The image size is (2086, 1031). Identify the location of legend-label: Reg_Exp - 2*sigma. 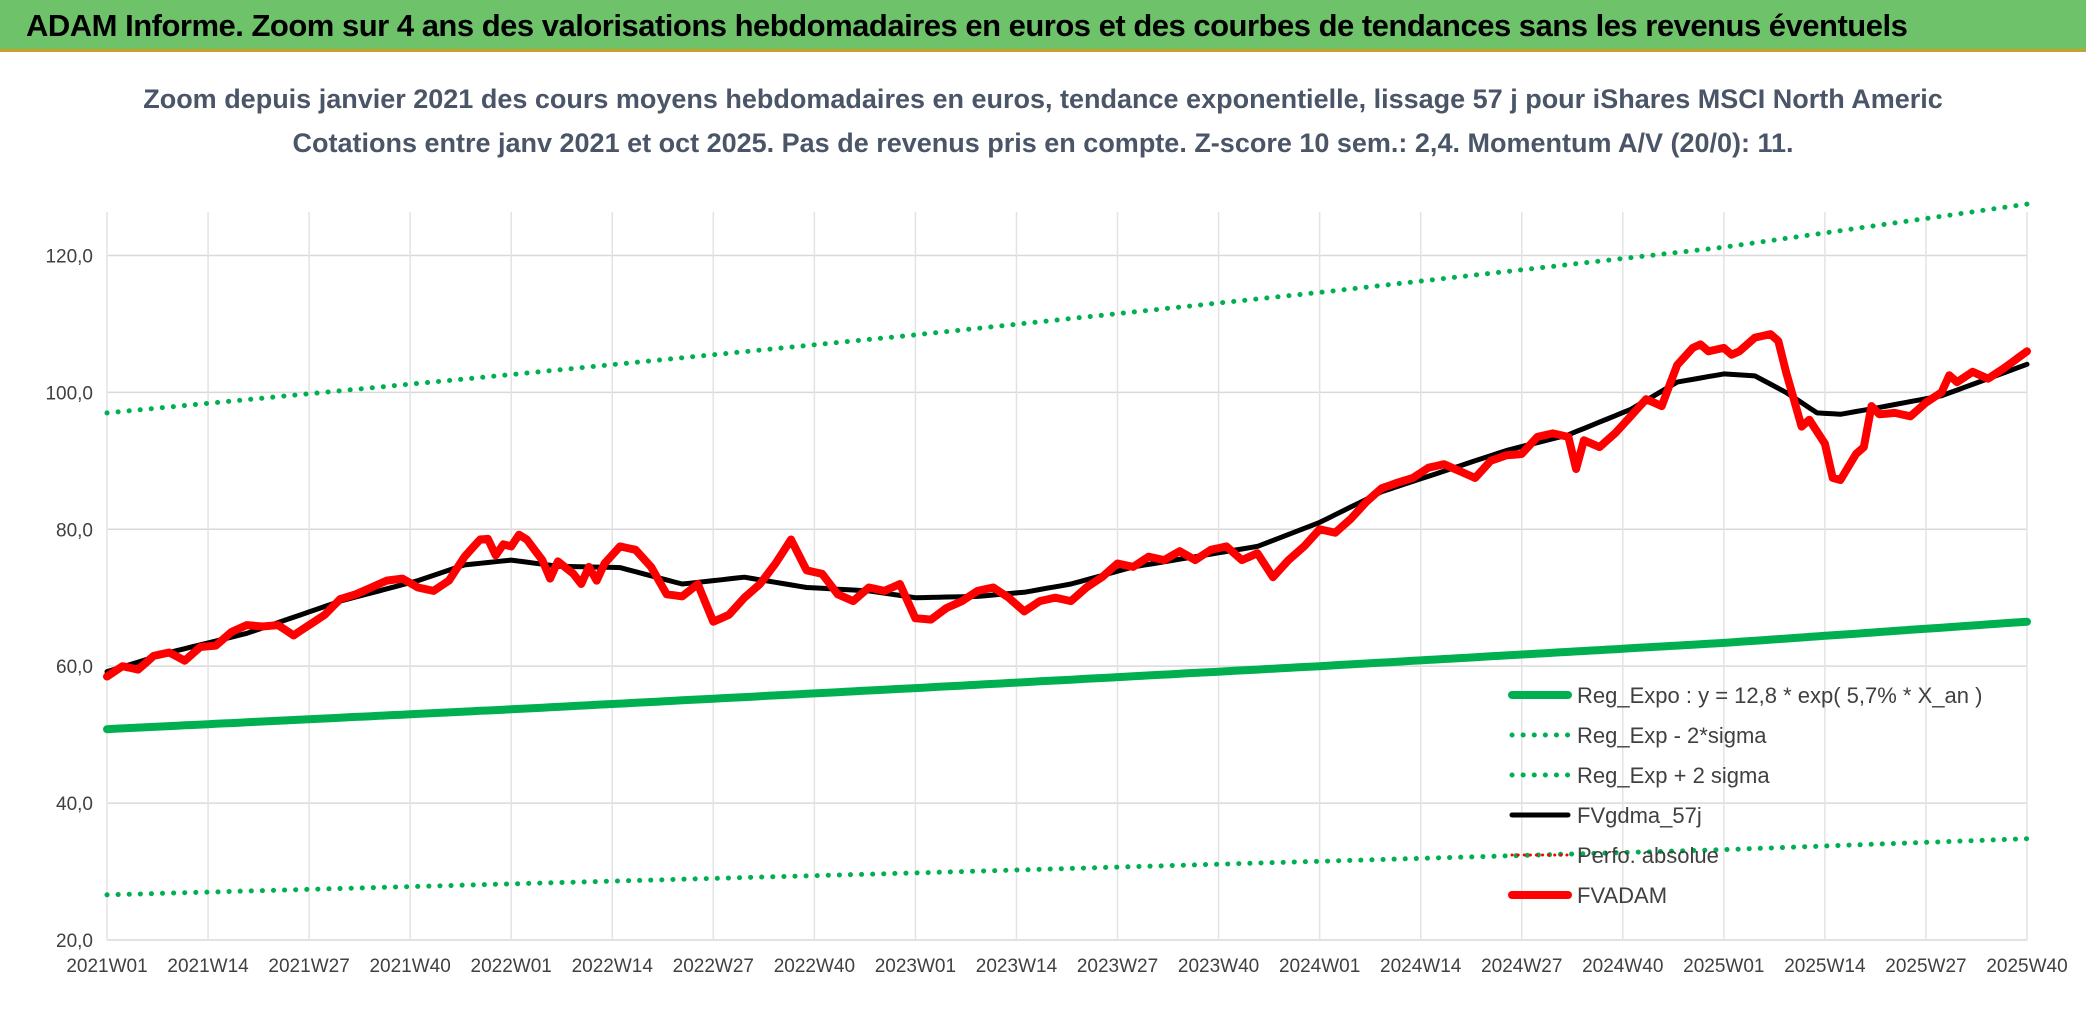
(1672, 735).